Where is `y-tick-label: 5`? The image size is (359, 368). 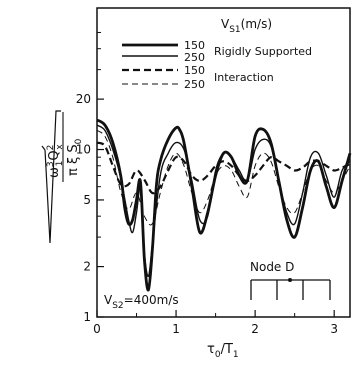
y-tick-label: 5 is located at coordinates (87, 200).